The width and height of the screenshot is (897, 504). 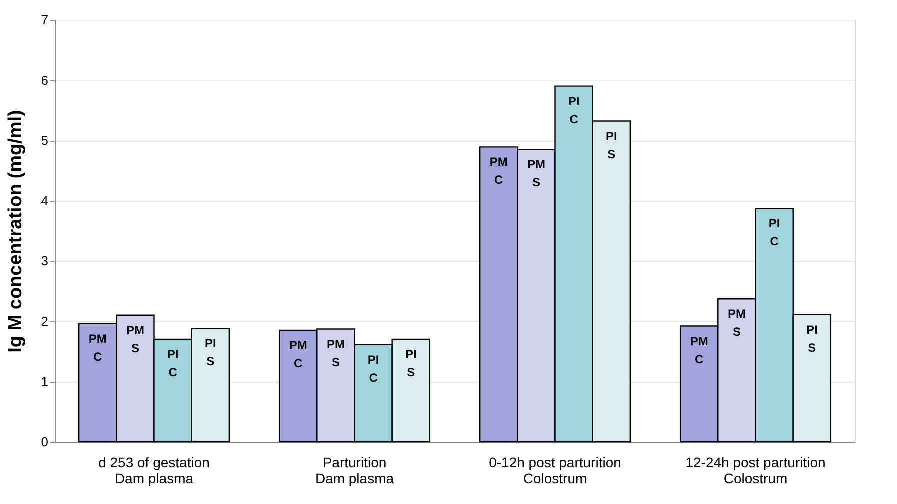 What do you see at coordinates (44, 382) in the screenshot?
I see `y-tick-label: 1` at bounding box center [44, 382].